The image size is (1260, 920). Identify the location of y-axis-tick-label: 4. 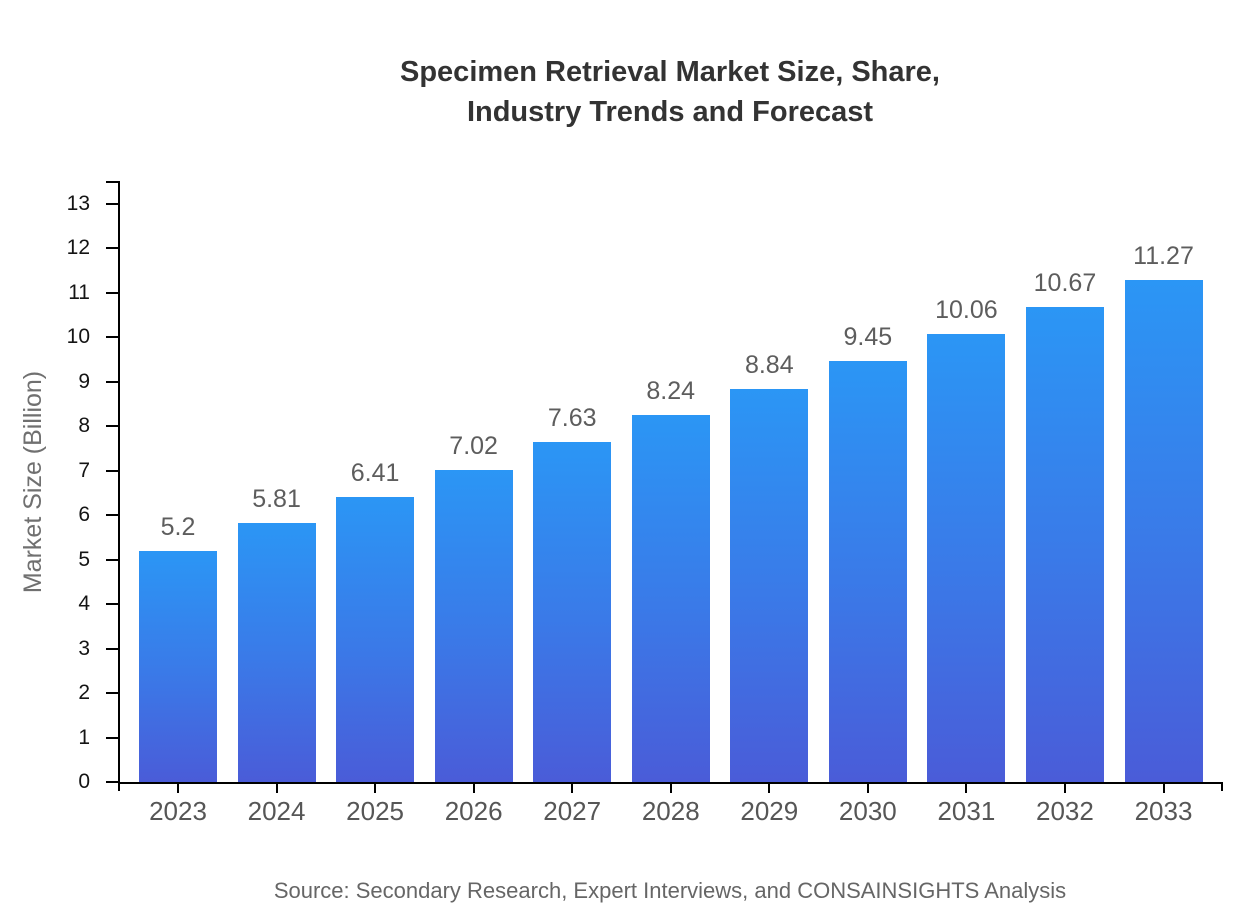
(84, 603).